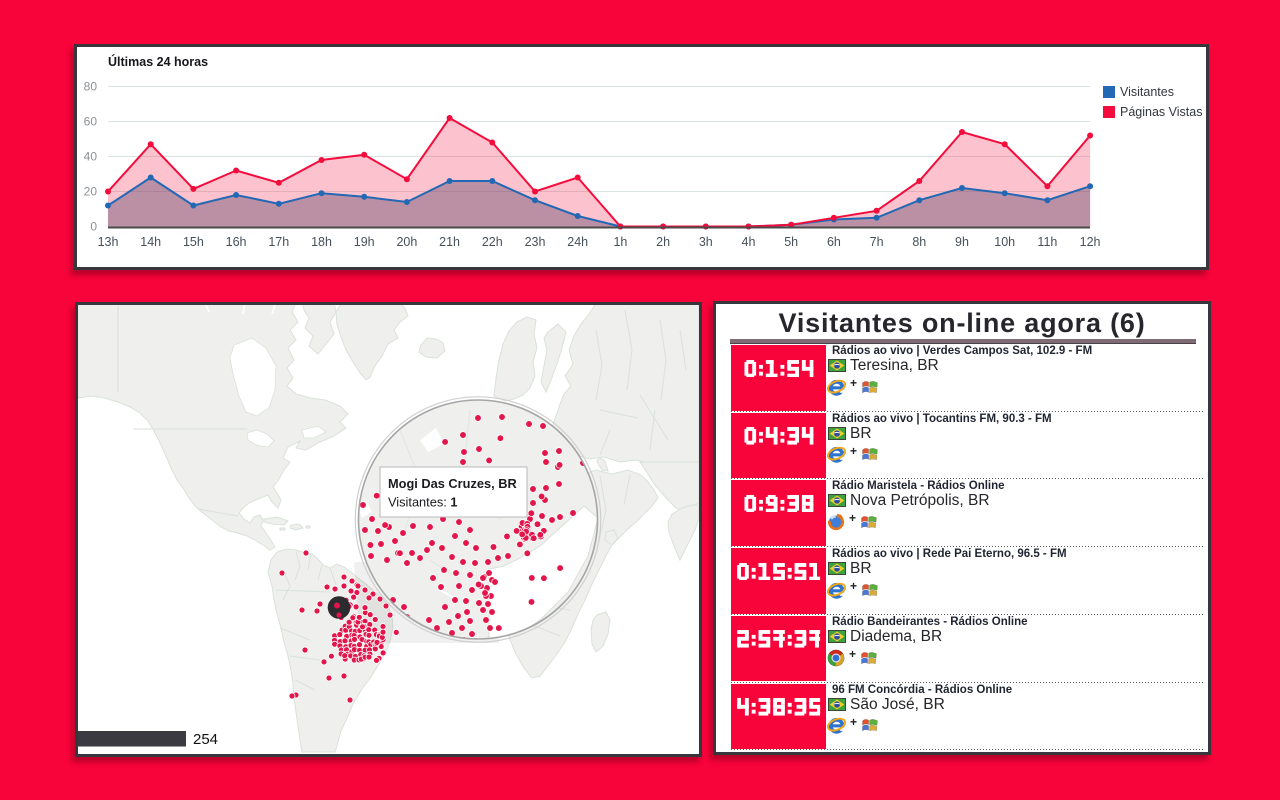 This screenshot has width=1280, height=800. I want to click on svg-text: 16h, so click(236, 242).